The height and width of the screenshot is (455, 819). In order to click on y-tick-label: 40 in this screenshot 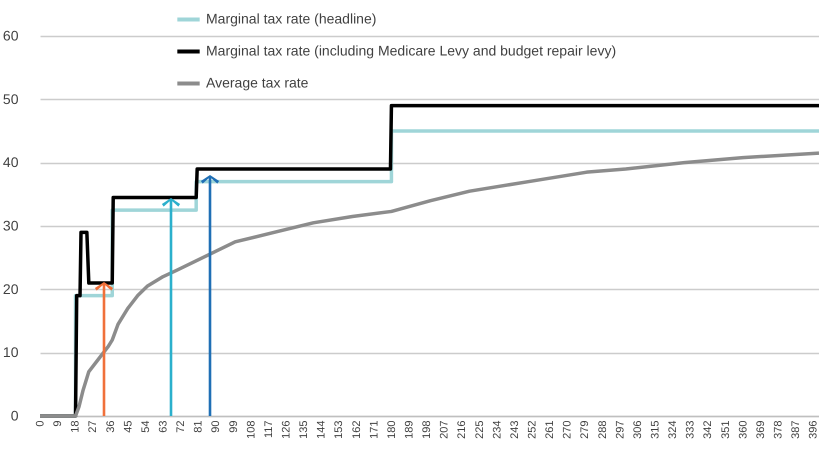, I will do `click(10, 162)`.